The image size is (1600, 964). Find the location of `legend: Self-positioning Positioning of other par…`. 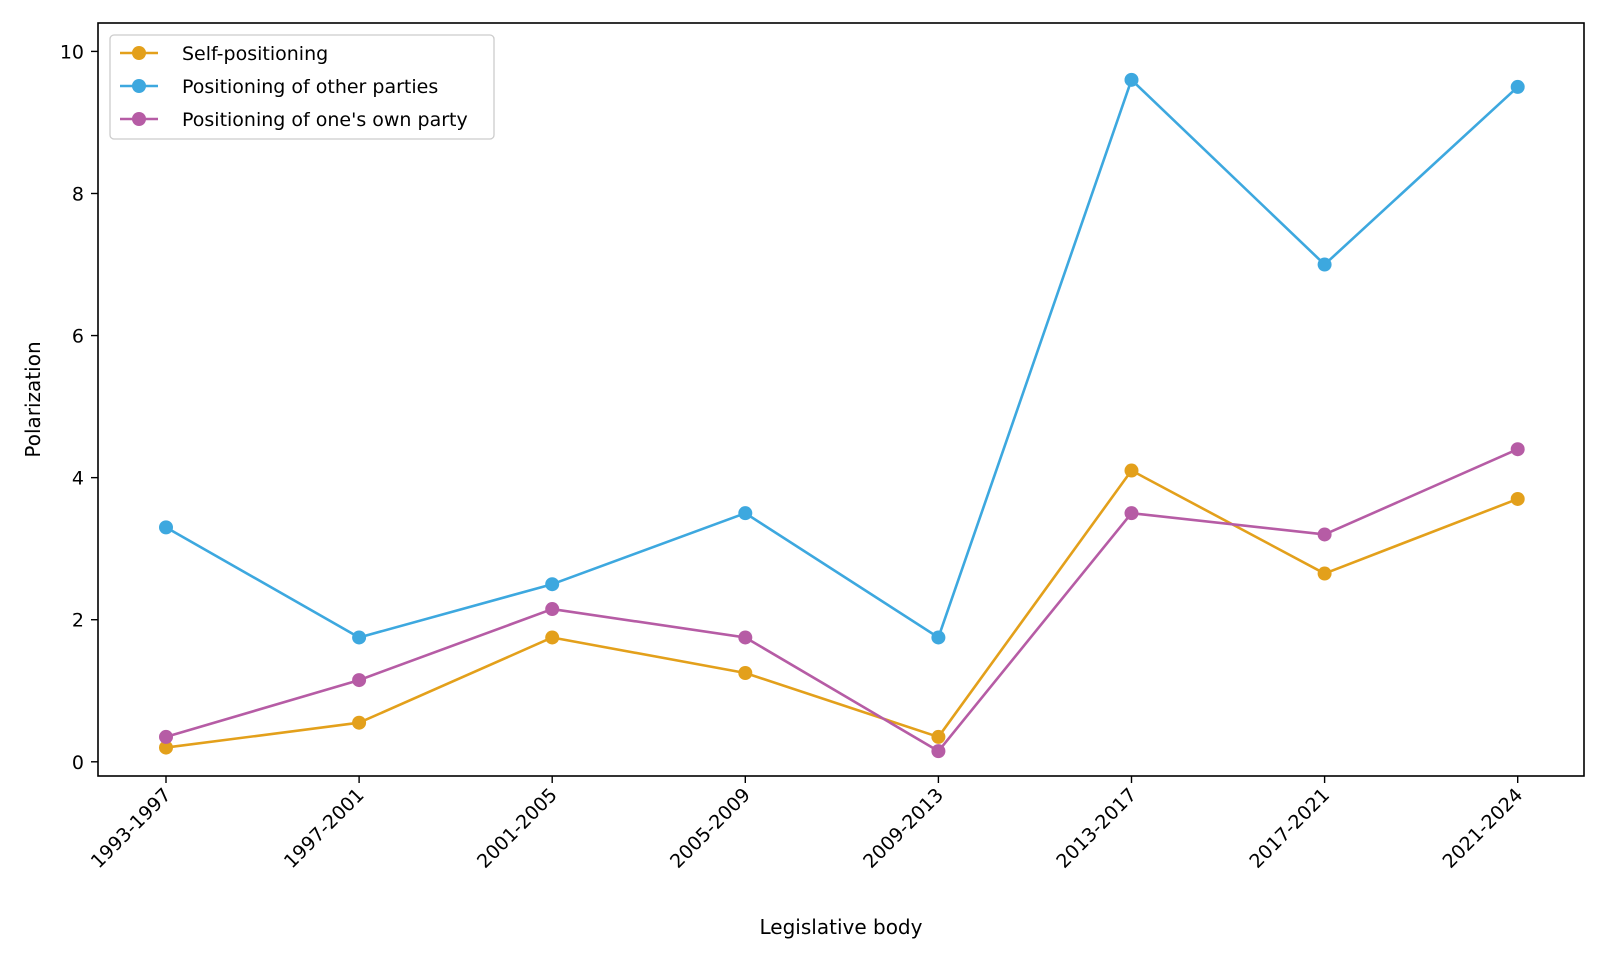

legend: Self-positioning Positioning of other par… is located at coordinates (302, 87).